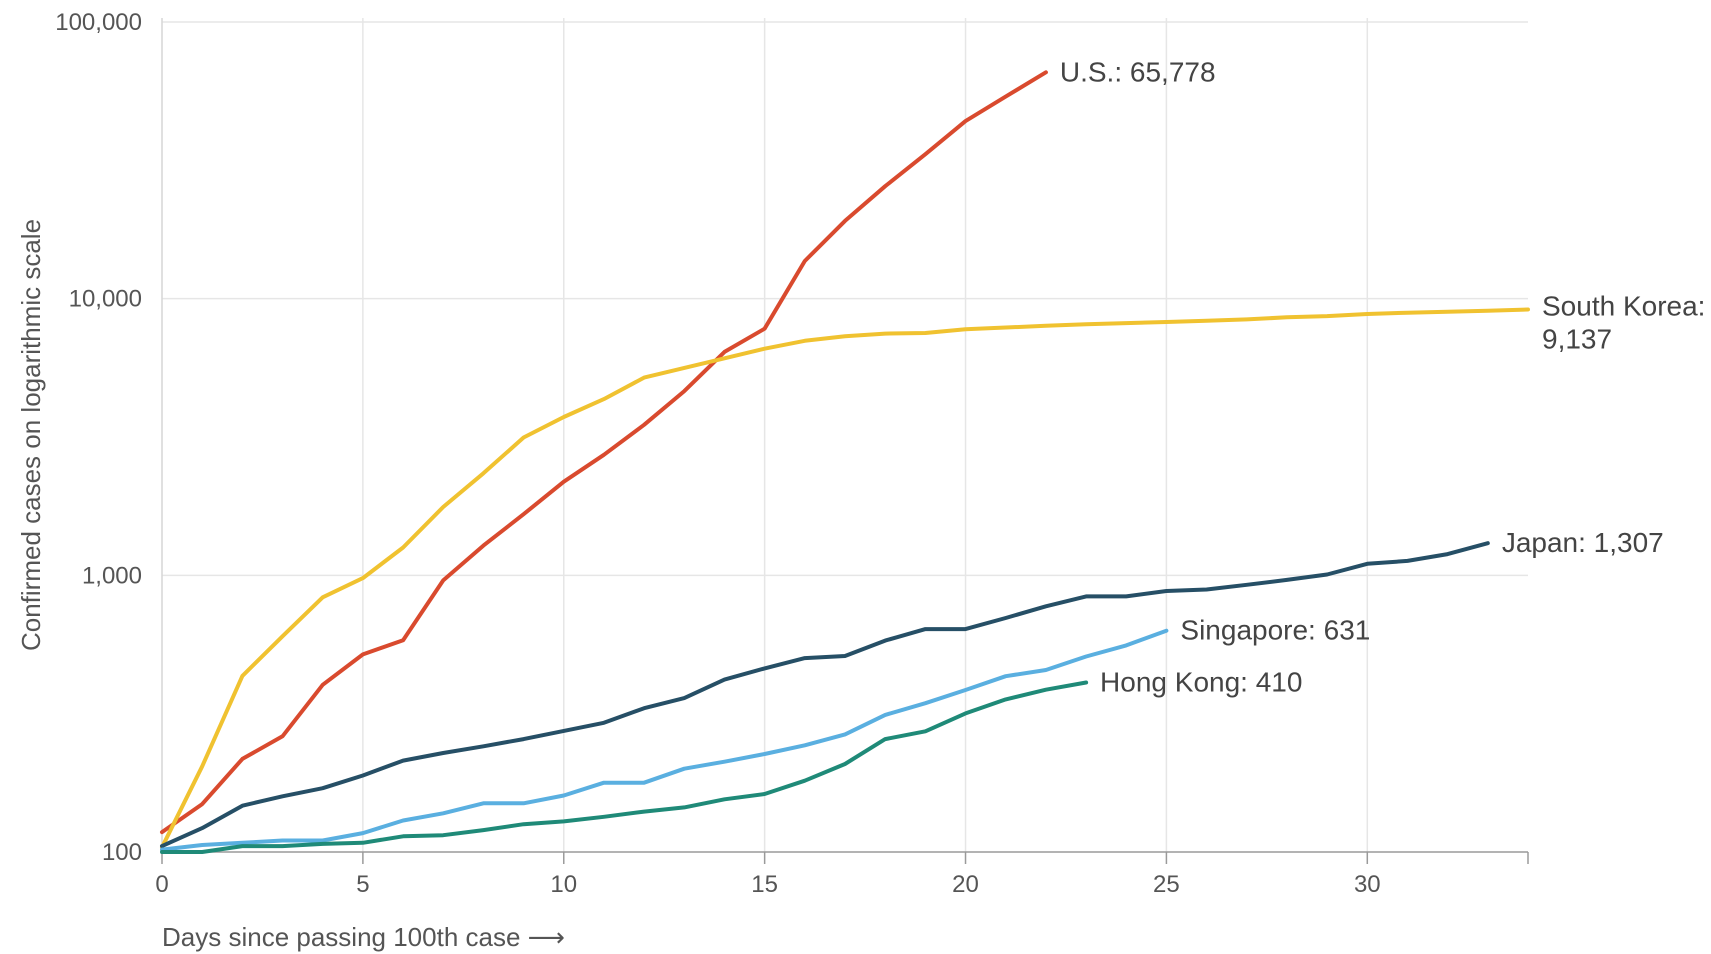 The width and height of the screenshot is (1711, 954). I want to click on y-tick-label-10000: 10,000, so click(105, 299).